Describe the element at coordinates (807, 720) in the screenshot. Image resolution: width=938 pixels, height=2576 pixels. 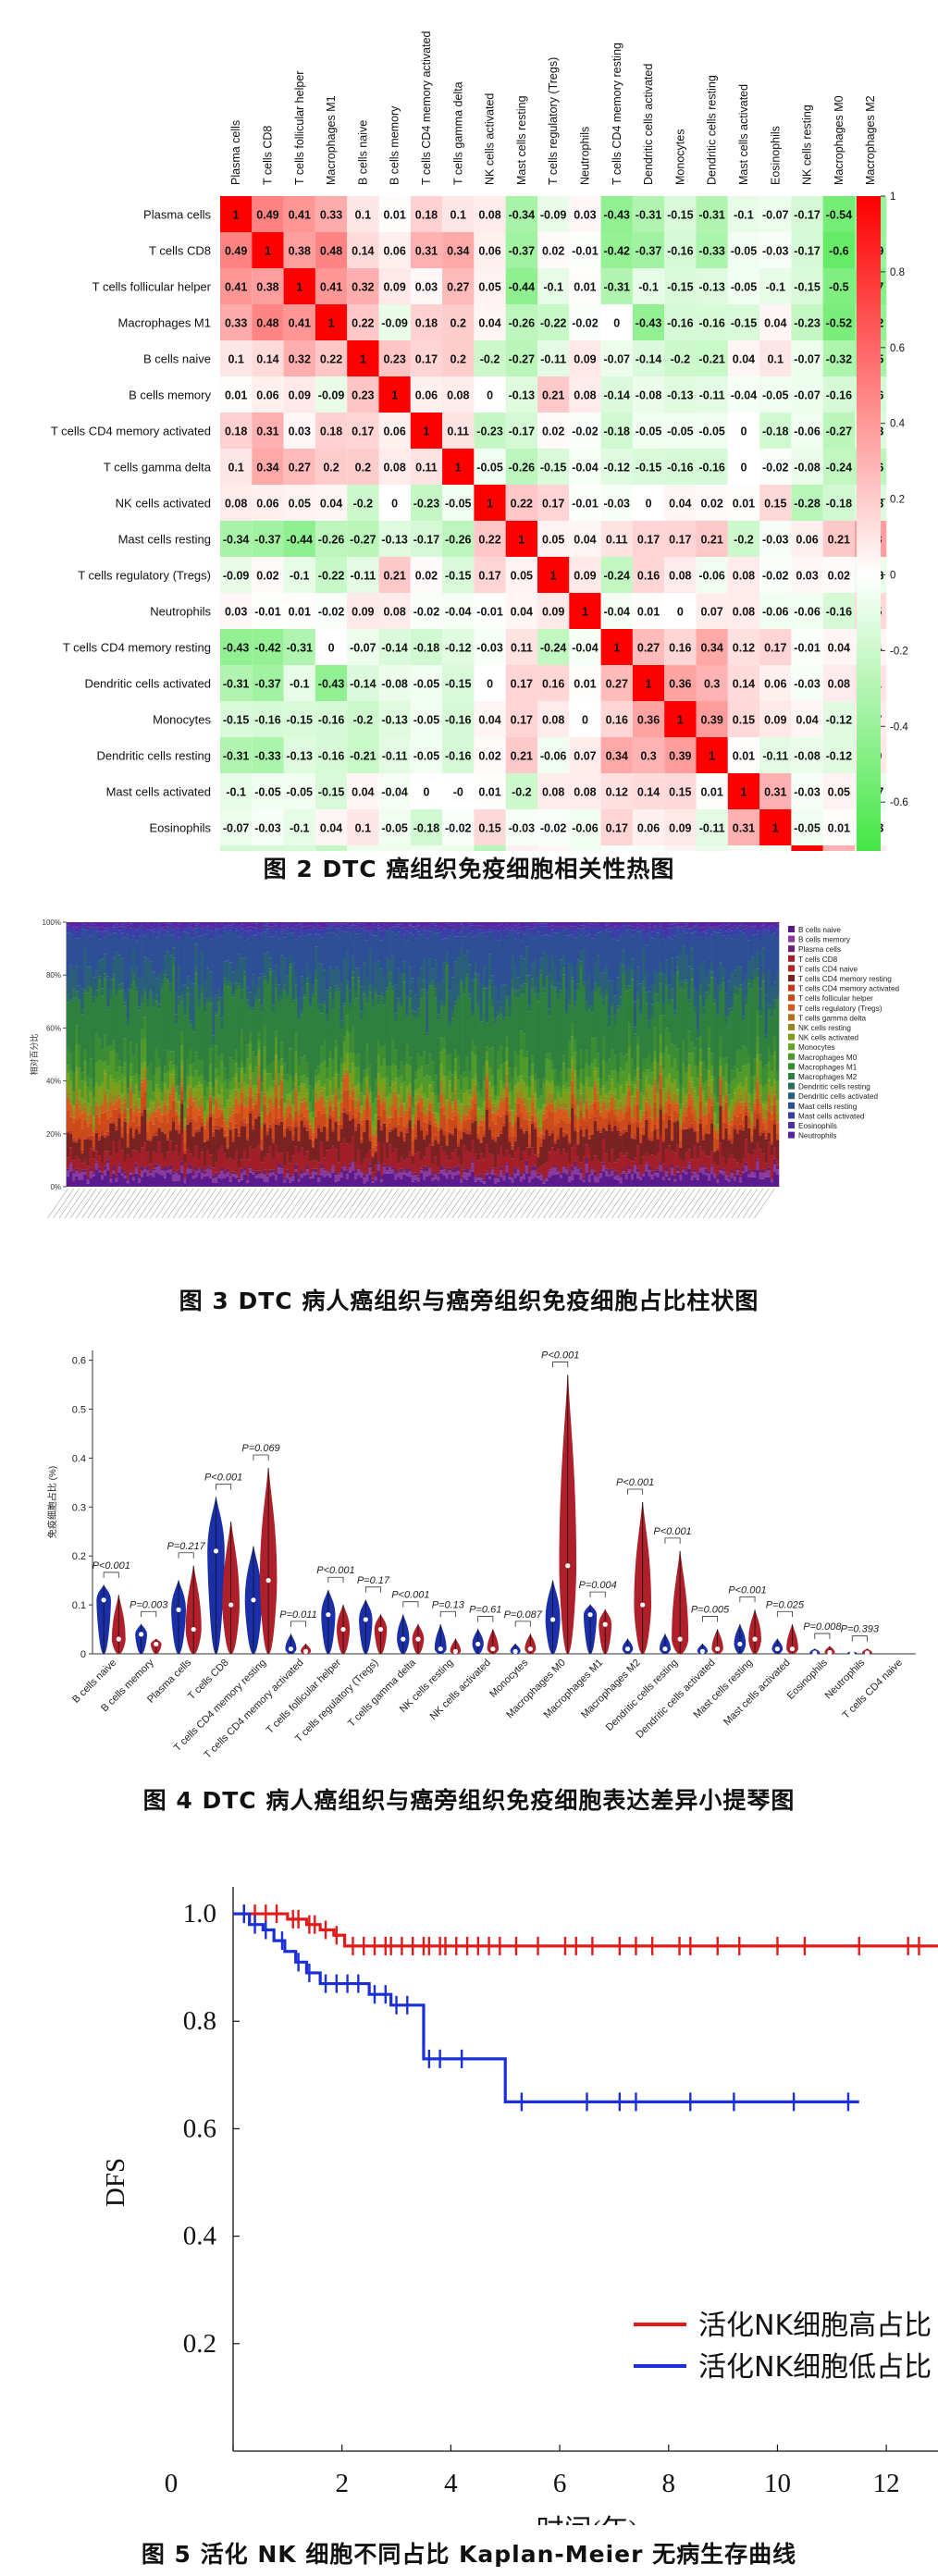
I see `heatmap-cell-value: 0.04` at that location.